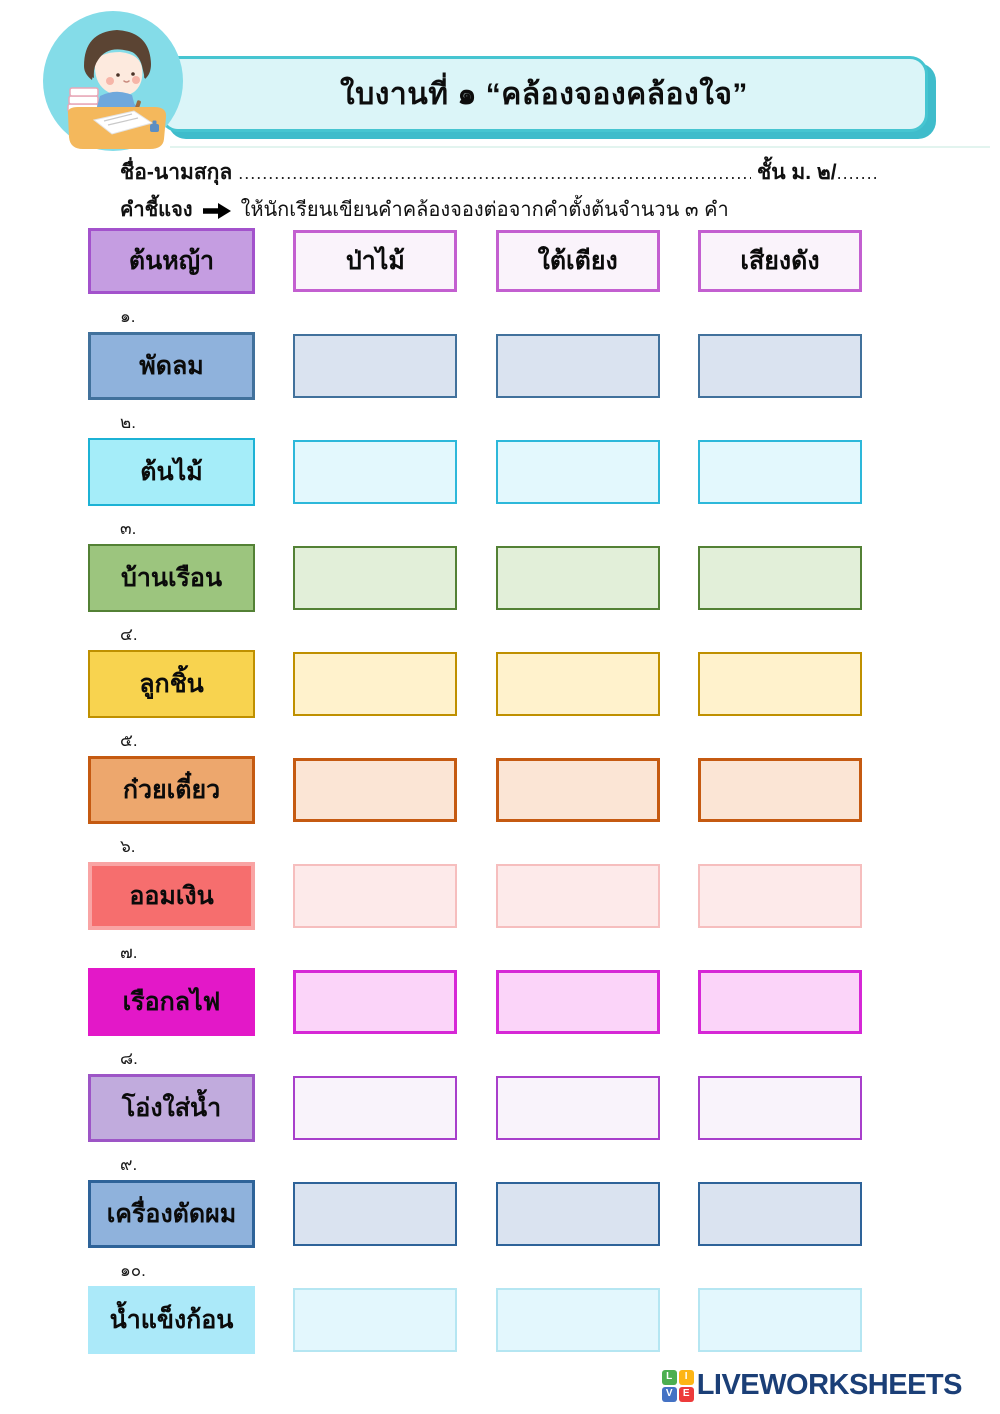  What do you see at coordinates (475, 353) in the screenshot?
I see `worksheet-row: ๑. พัดลม` at bounding box center [475, 353].